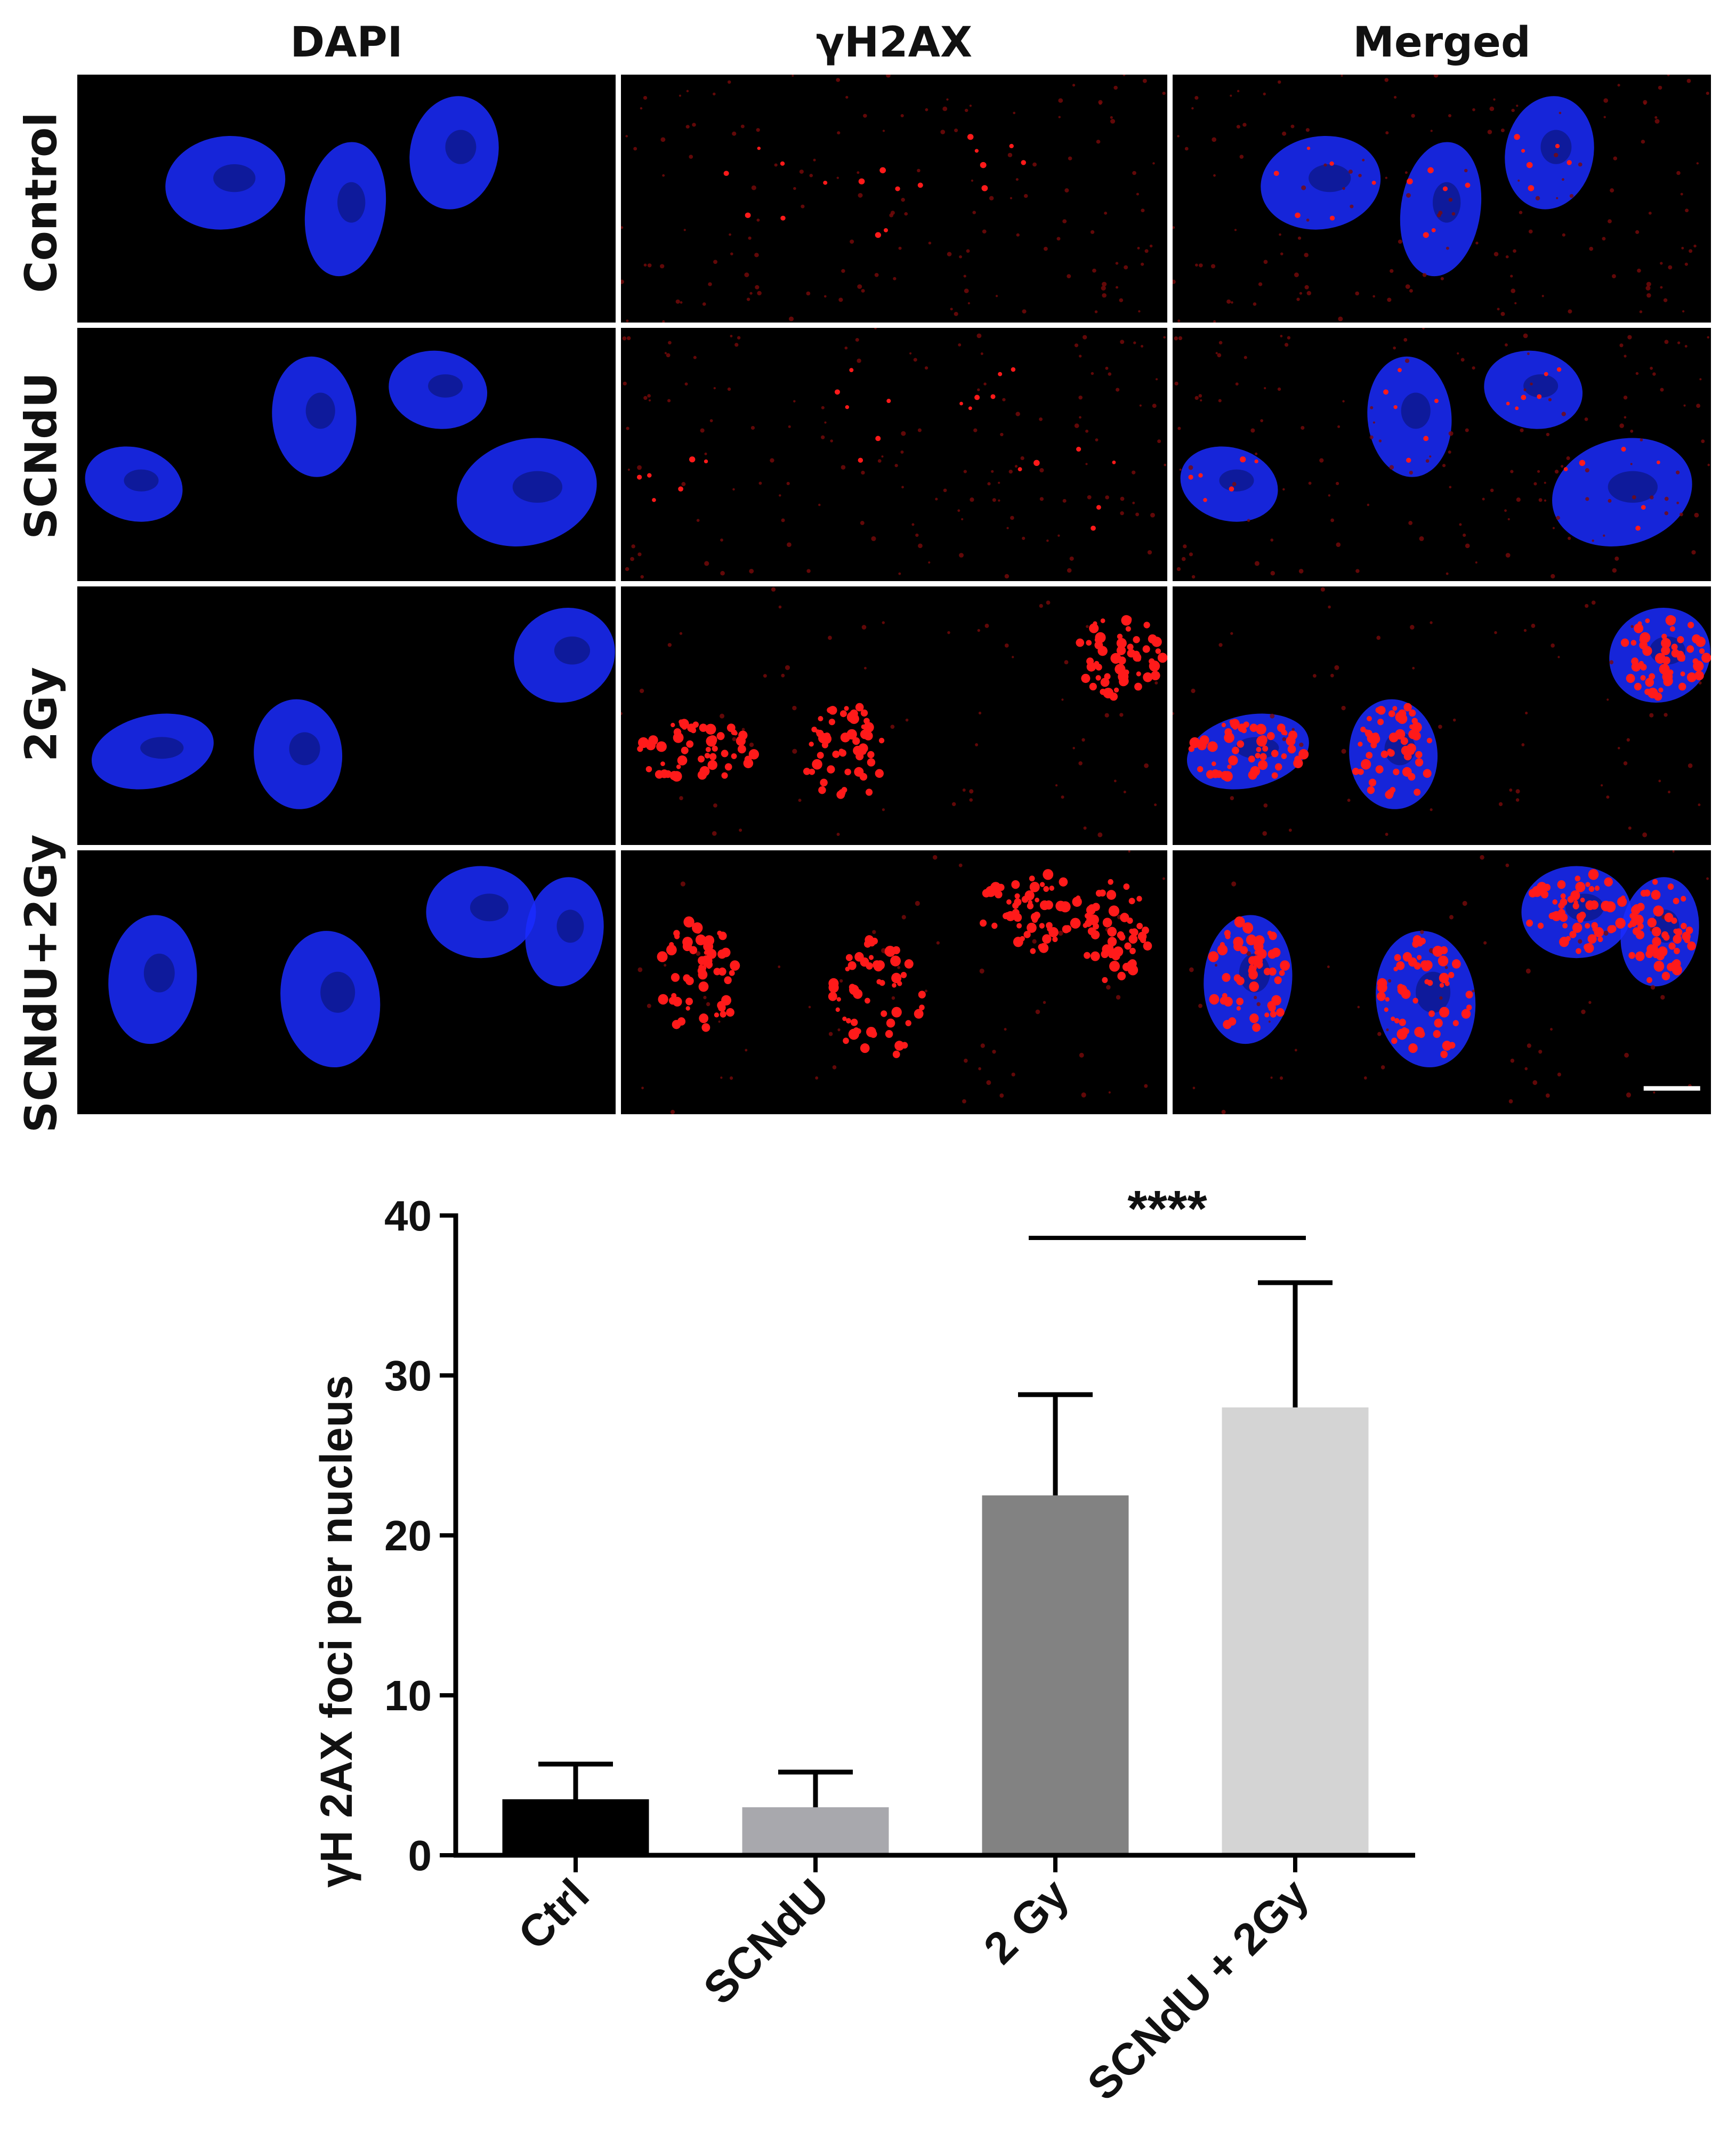 The height and width of the screenshot is (2149, 1736). I want to click on nucleolus, so click(1633, 487).